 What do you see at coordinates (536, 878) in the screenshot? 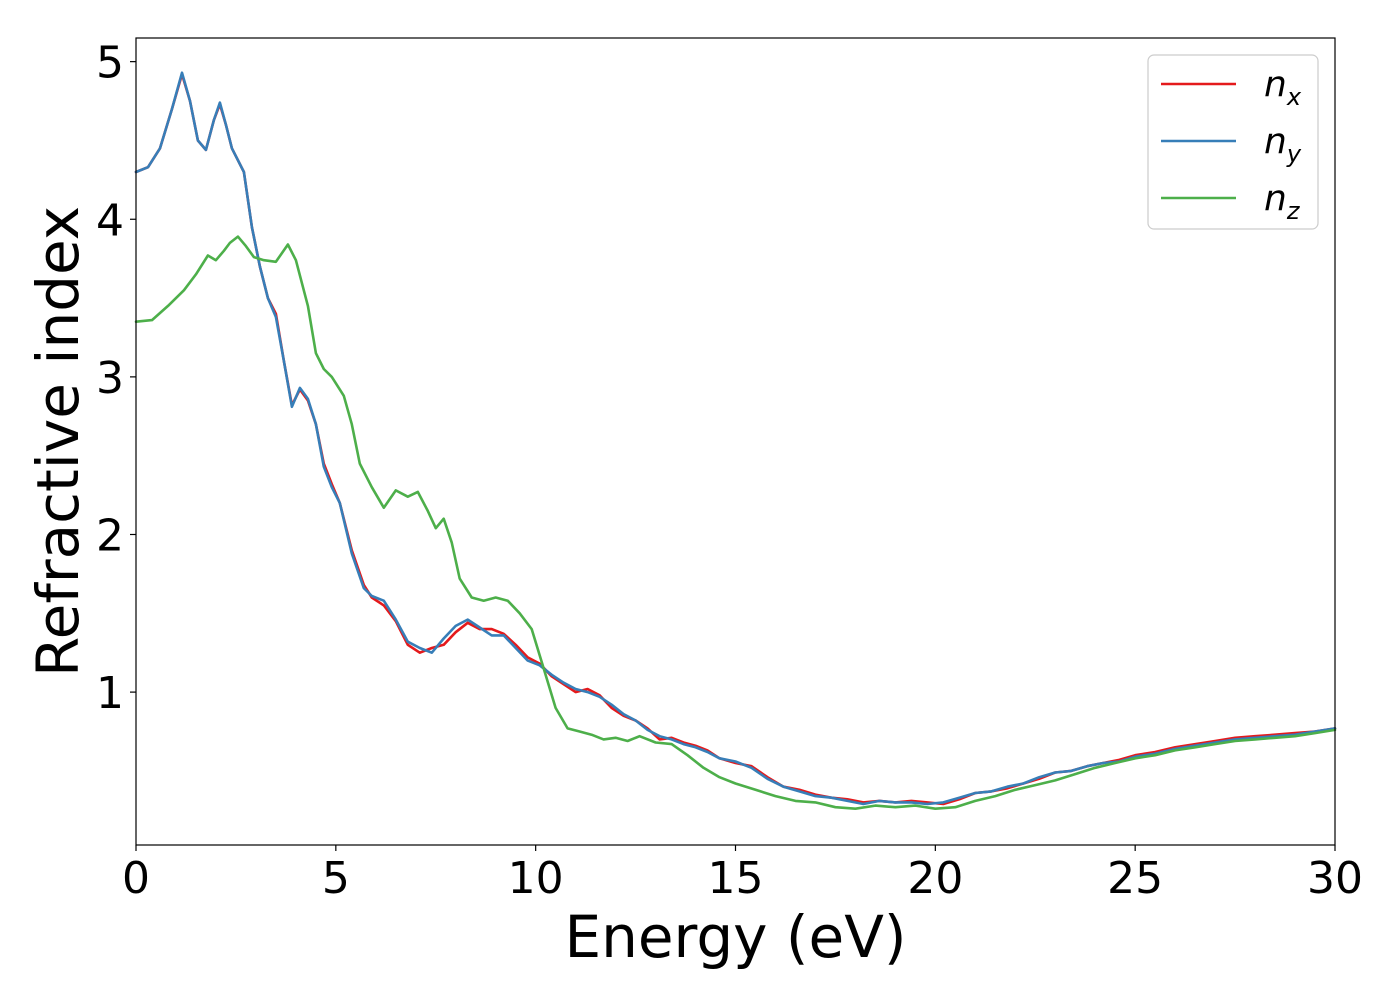
I see `x-tick-label: 10` at bounding box center [536, 878].